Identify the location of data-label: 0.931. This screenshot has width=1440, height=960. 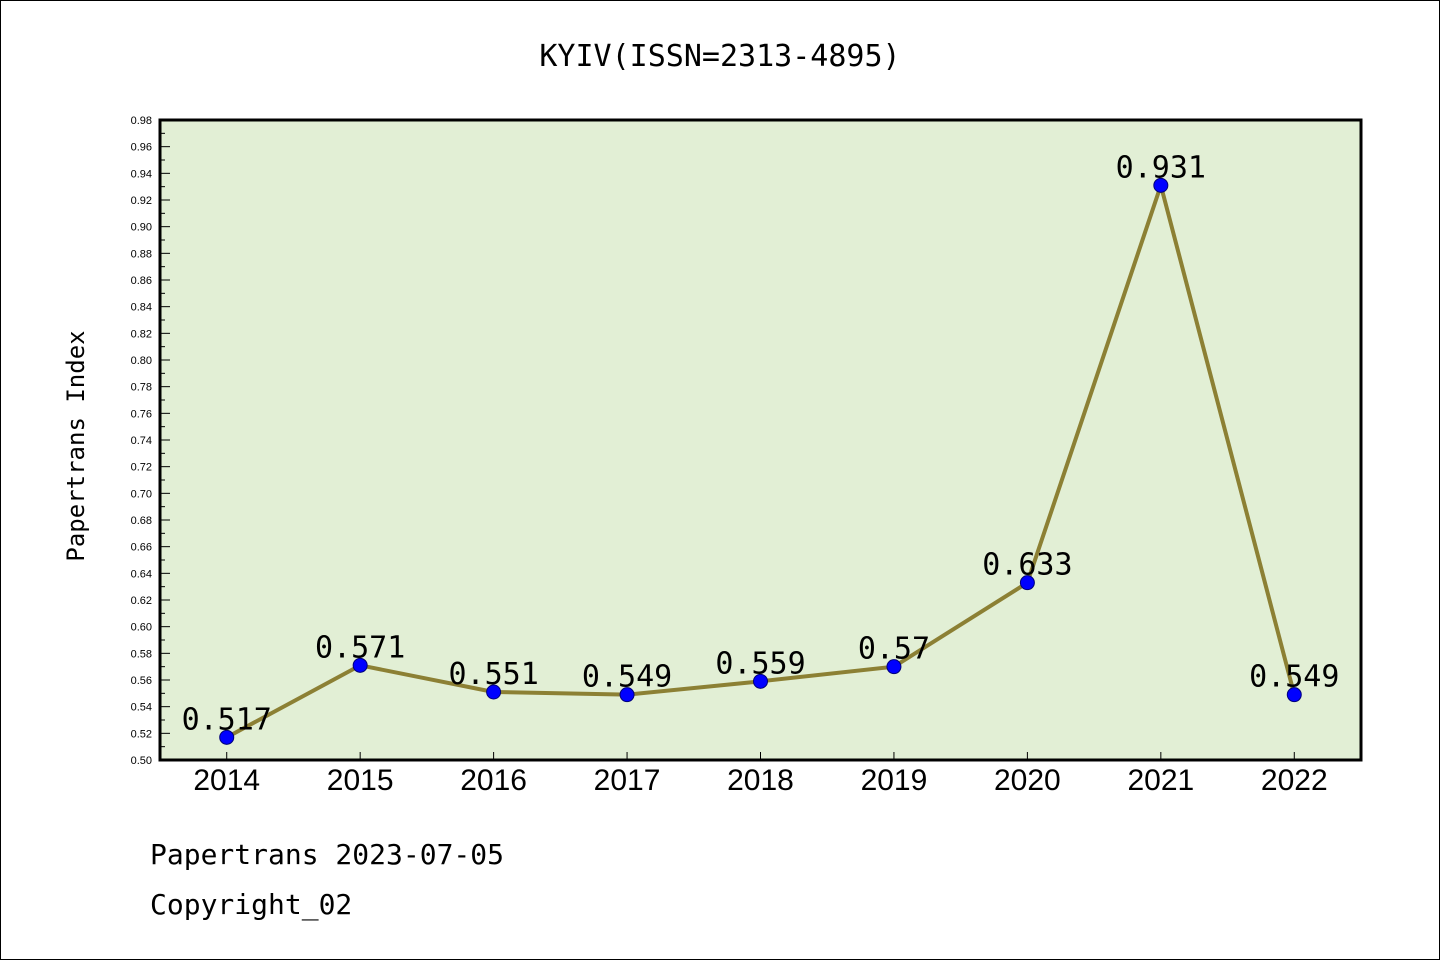
(1161, 167).